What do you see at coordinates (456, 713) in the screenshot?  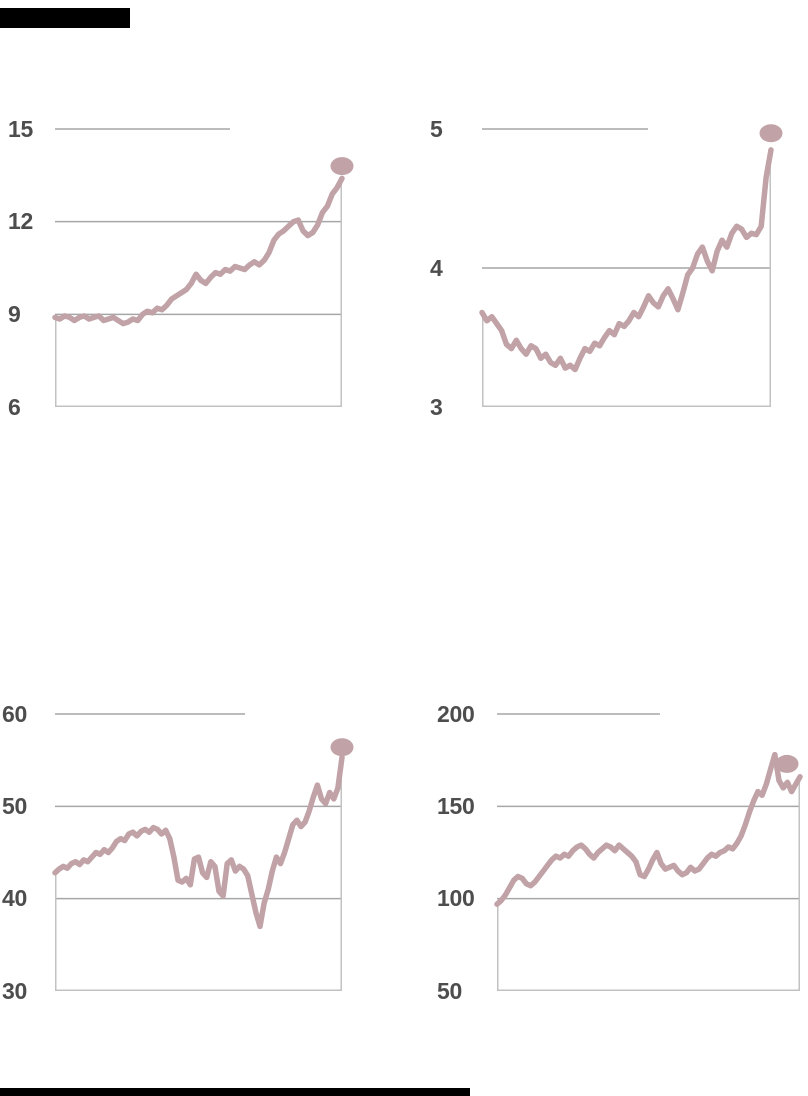 I see `y-tick-label: 200` at bounding box center [456, 713].